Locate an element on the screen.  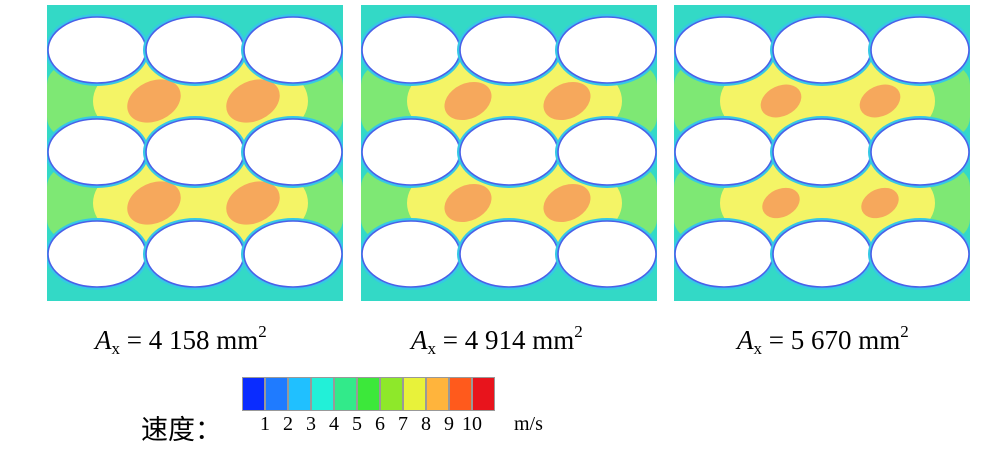
legend-tick-label: 6 is located at coordinates (380, 424).